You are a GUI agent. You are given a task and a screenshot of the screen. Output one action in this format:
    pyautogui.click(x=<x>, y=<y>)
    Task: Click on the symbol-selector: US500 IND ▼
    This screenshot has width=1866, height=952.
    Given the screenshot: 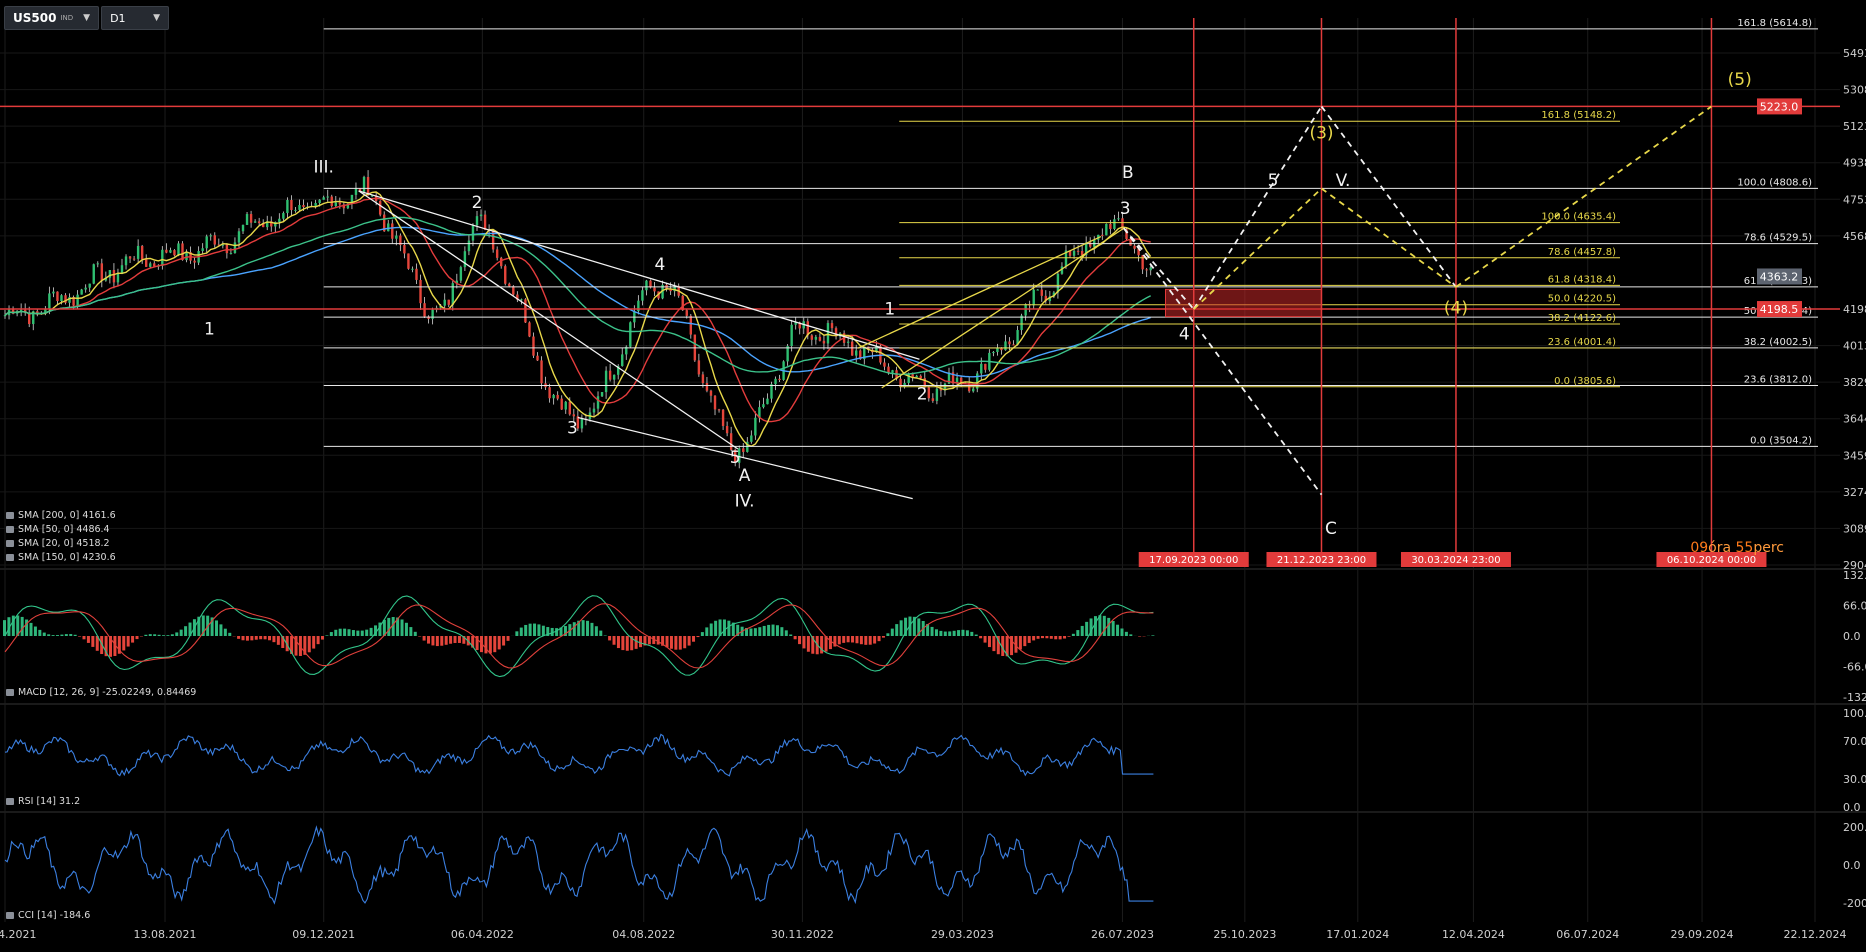 What is the action you would take?
    pyautogui.click(x=51, y=18)
    